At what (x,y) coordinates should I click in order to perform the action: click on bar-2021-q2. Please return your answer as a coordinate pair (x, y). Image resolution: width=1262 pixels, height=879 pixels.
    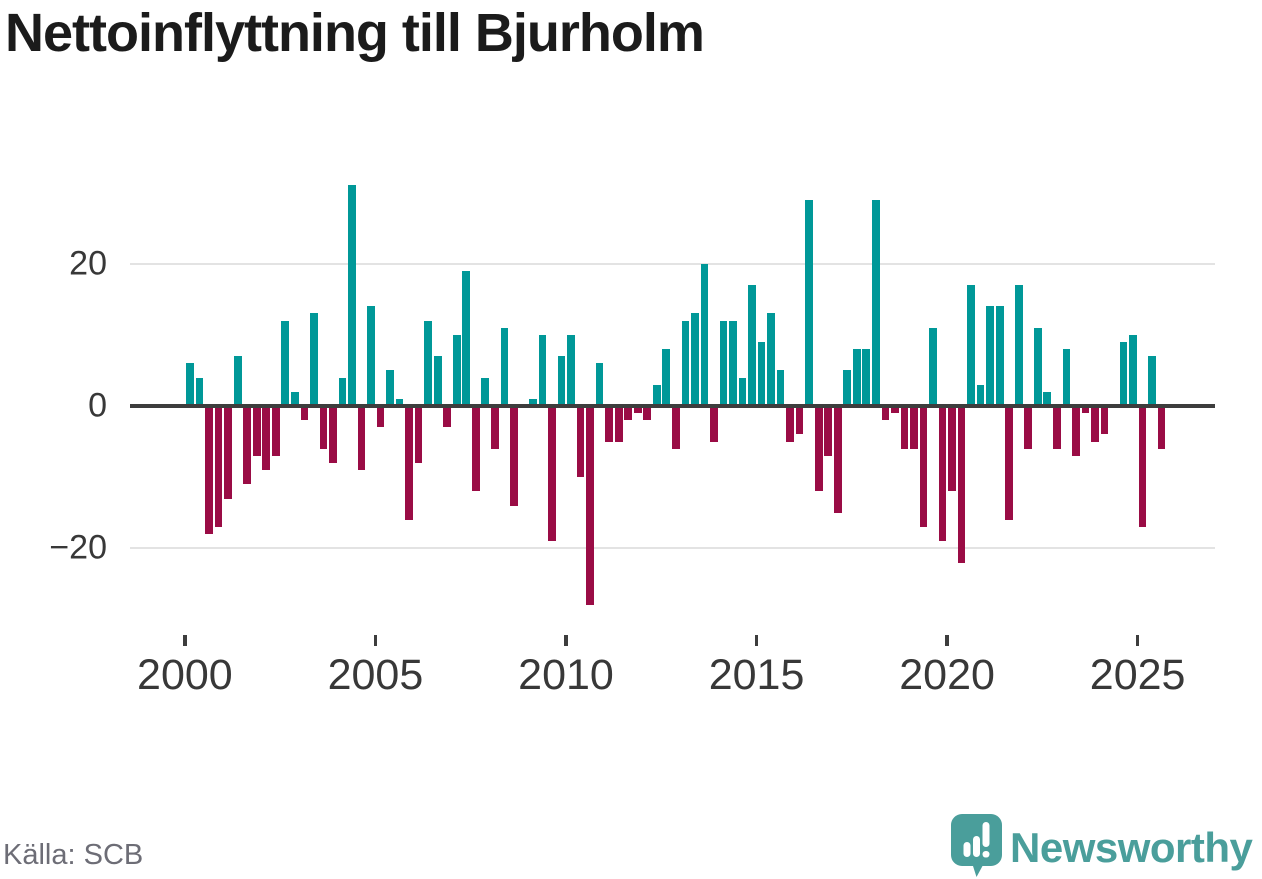
    Looking at the image, I should click on (999, 356).